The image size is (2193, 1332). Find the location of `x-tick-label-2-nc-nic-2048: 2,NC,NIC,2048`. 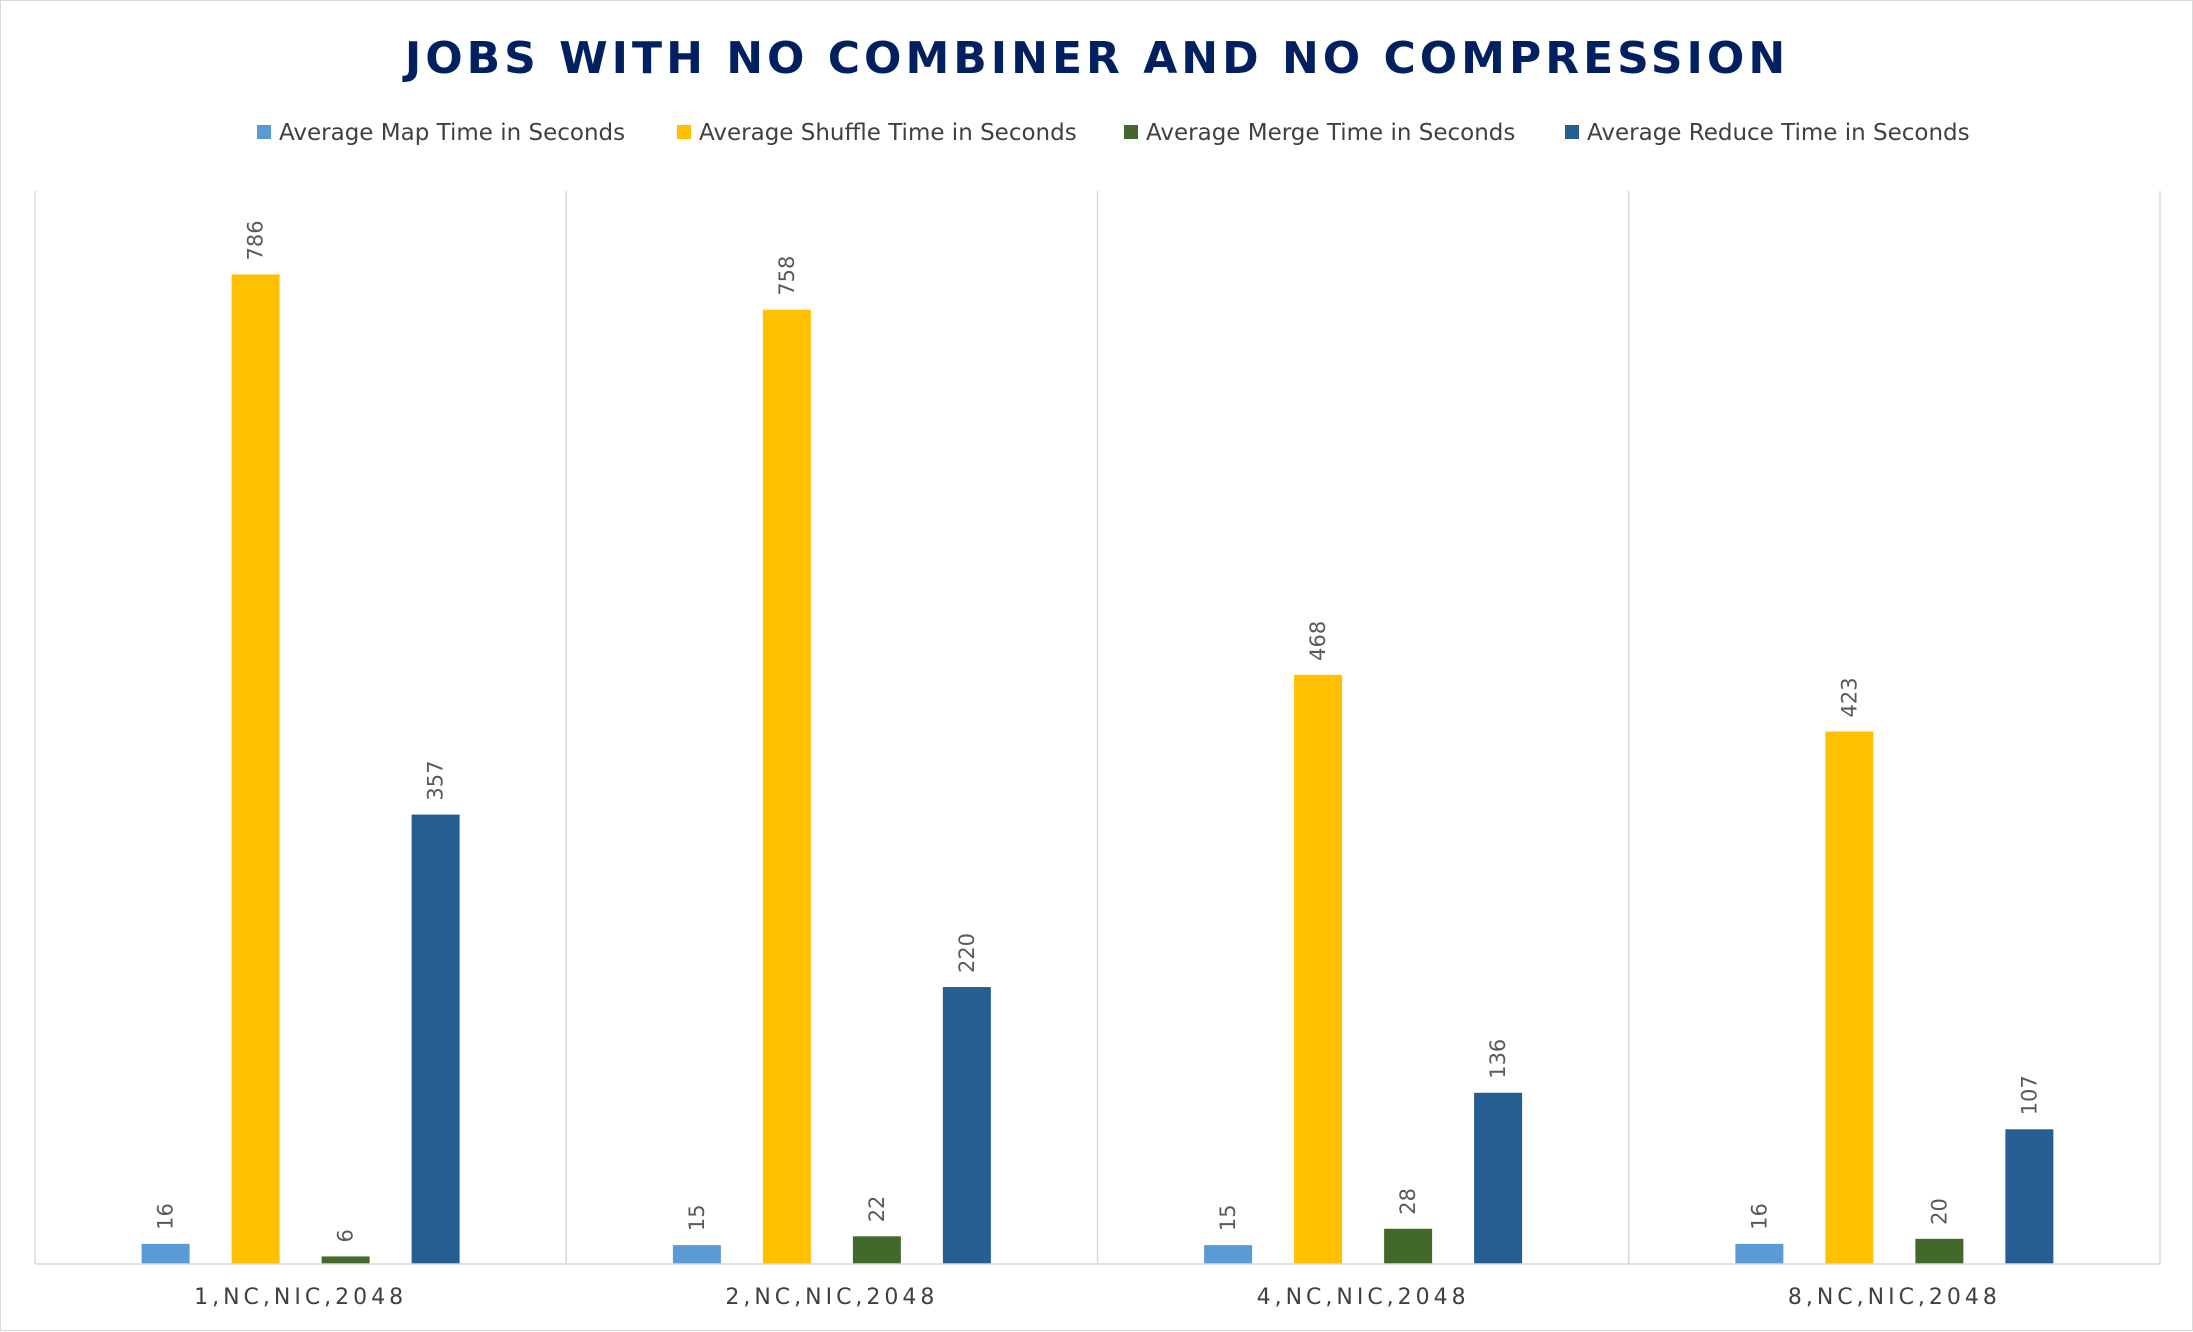

x-tick-label-2-nc-nic-2048: 2,NC,NIC,2048 is located at coordinates (831, 1297).